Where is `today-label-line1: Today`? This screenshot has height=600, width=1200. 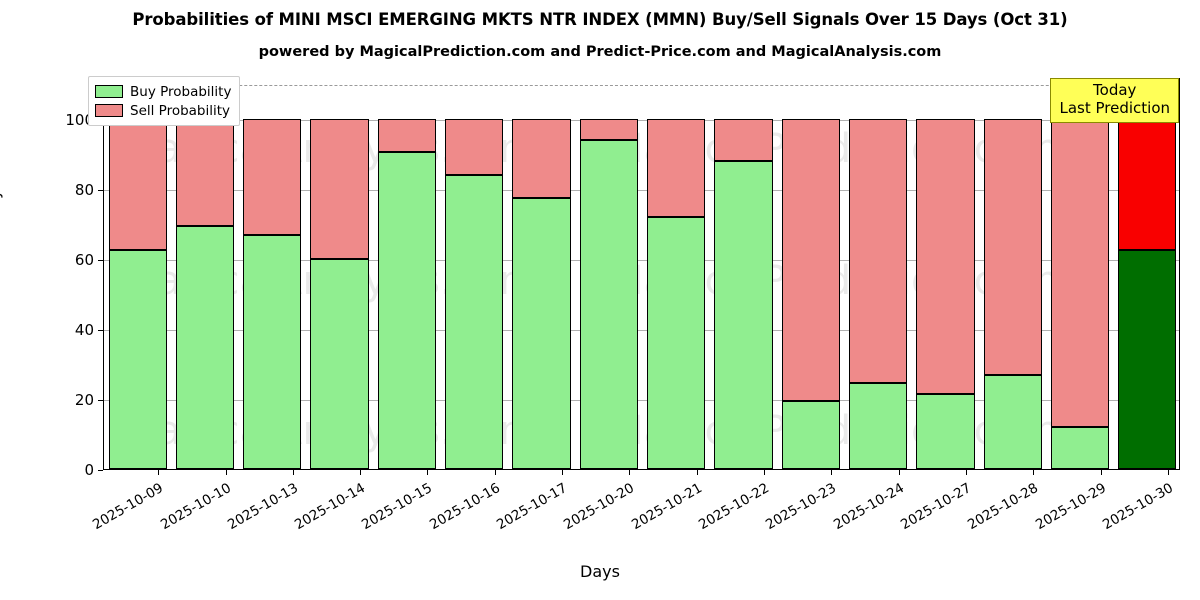 today-label-line1: Today is located at coordinates (1115, 90).